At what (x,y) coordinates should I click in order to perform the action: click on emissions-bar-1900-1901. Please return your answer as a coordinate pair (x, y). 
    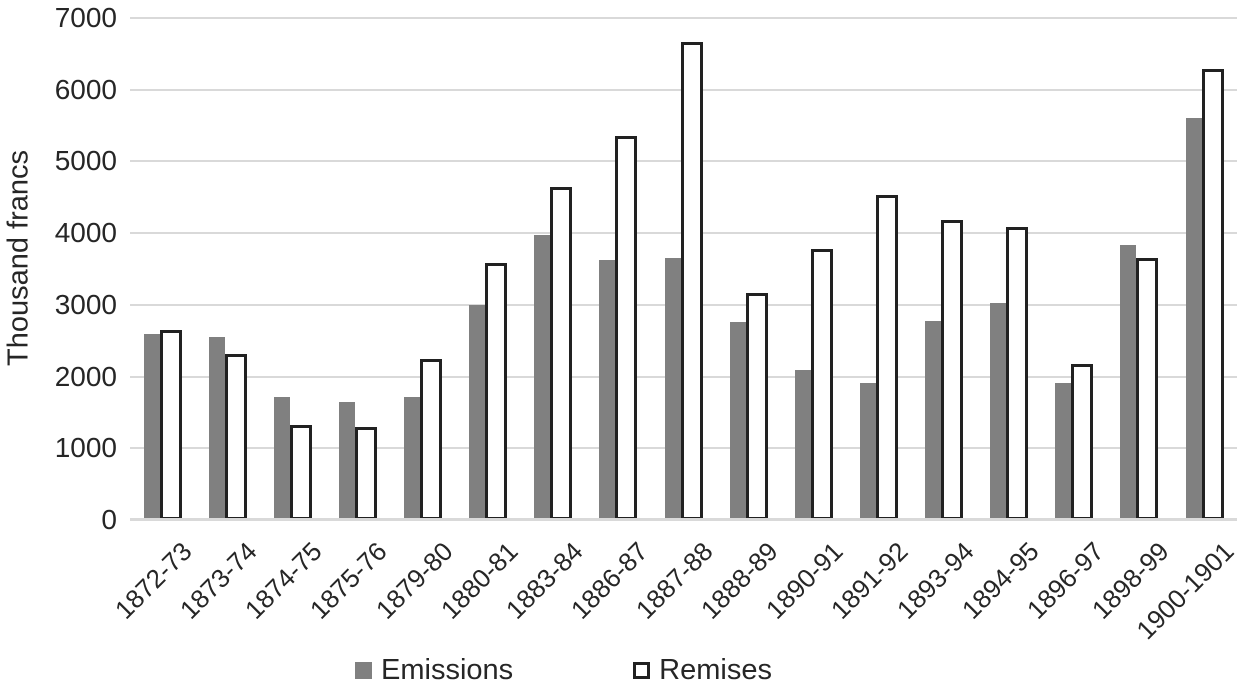
    Looking at the image, I should click on (1193, 319).